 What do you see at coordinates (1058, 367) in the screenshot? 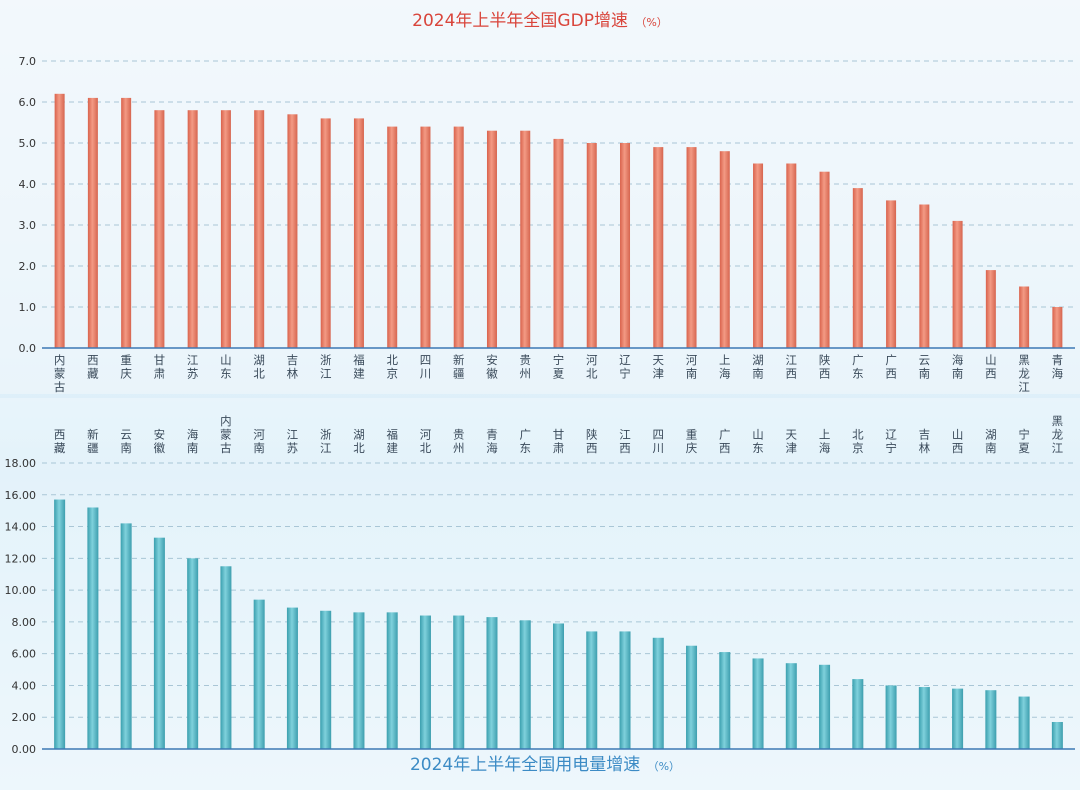
I see `gdp-category-label: 青海` at bounding box center [1058, 367].